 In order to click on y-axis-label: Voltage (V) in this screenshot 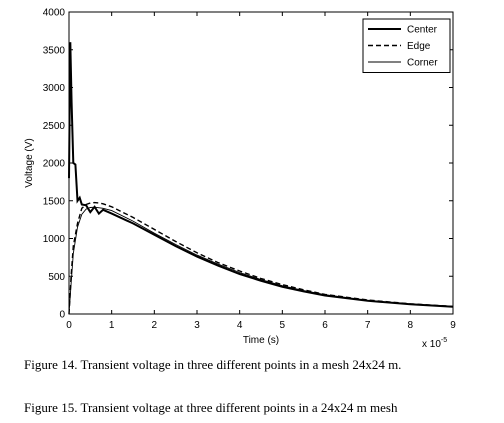, I will do `click(29, 162)`.